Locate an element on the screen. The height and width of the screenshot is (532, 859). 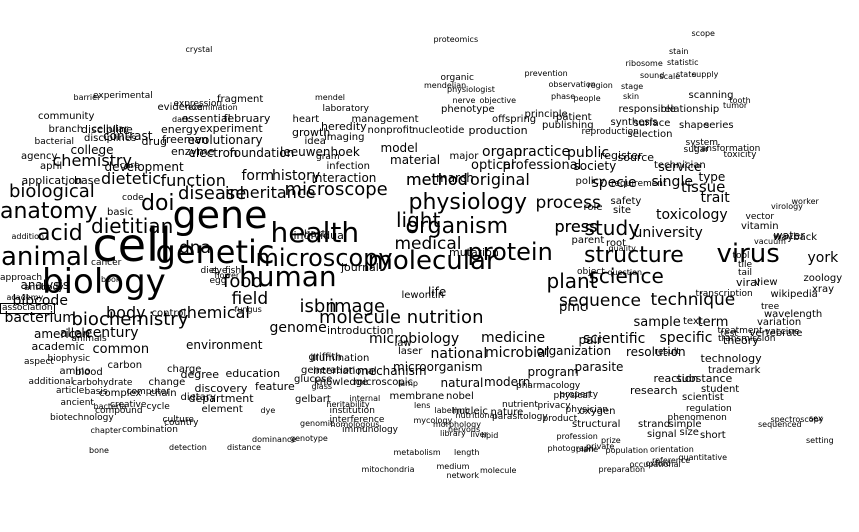
word-dna: dna is located at coordinates (195, 248).